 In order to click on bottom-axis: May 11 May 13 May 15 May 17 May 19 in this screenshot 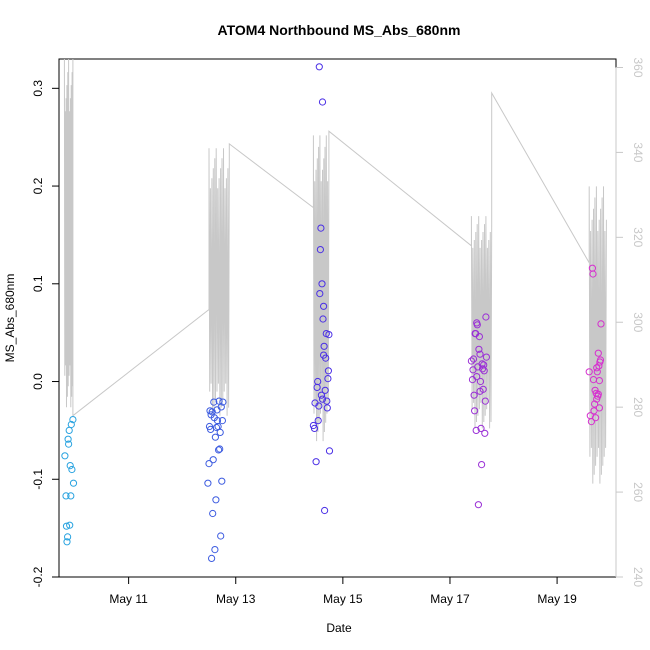, I will do `click(343, 591)`.